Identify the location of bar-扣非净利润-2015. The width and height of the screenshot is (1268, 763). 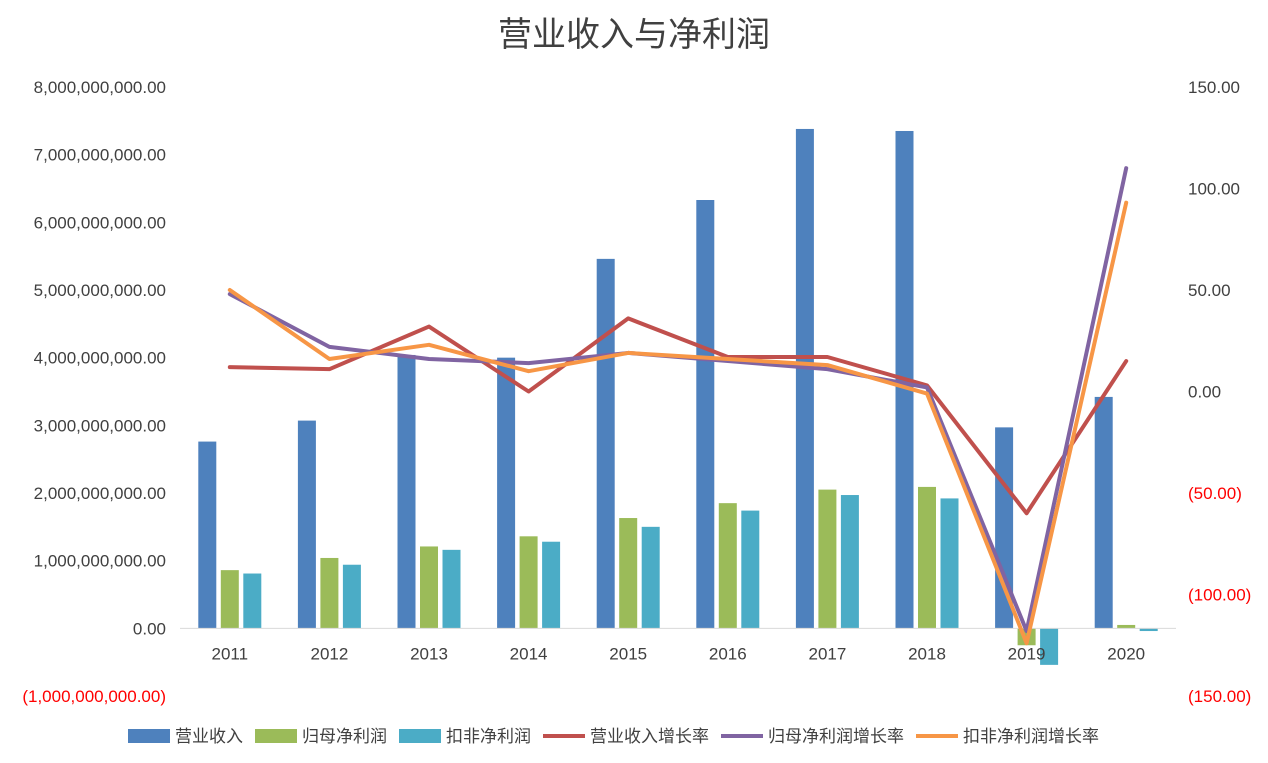
(650, 577).